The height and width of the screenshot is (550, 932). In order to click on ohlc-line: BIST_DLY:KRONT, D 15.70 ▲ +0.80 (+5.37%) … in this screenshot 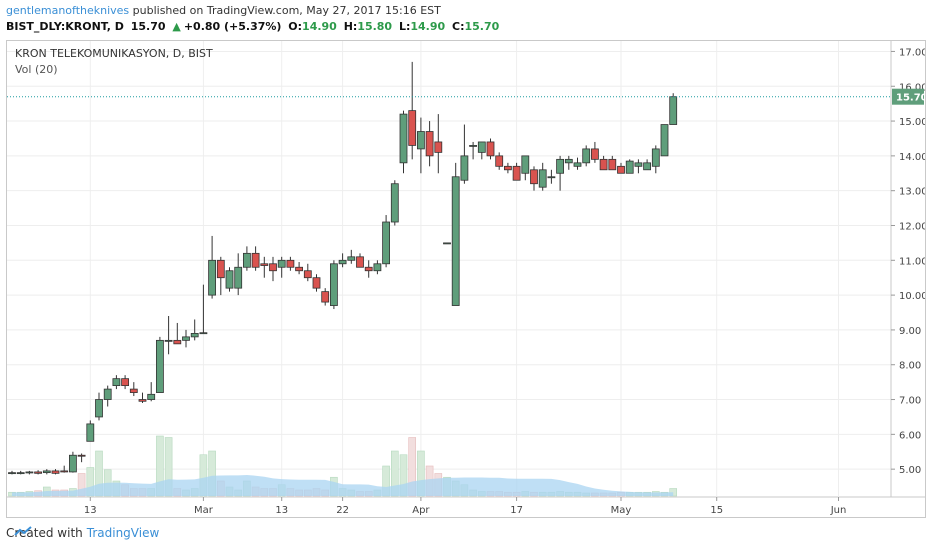, I will do `click(254, 26)`.